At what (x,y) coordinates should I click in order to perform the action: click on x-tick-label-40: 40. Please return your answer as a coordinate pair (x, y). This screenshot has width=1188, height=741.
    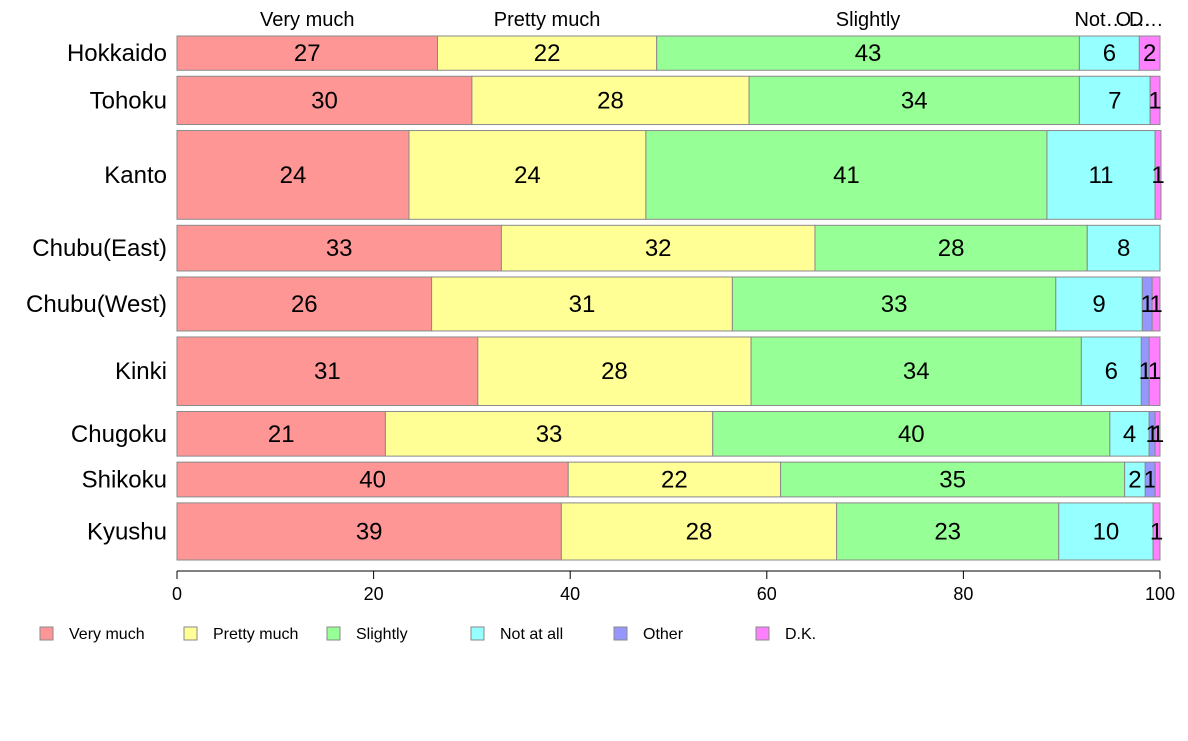
    Looking at the image, I should click on (570, 594).